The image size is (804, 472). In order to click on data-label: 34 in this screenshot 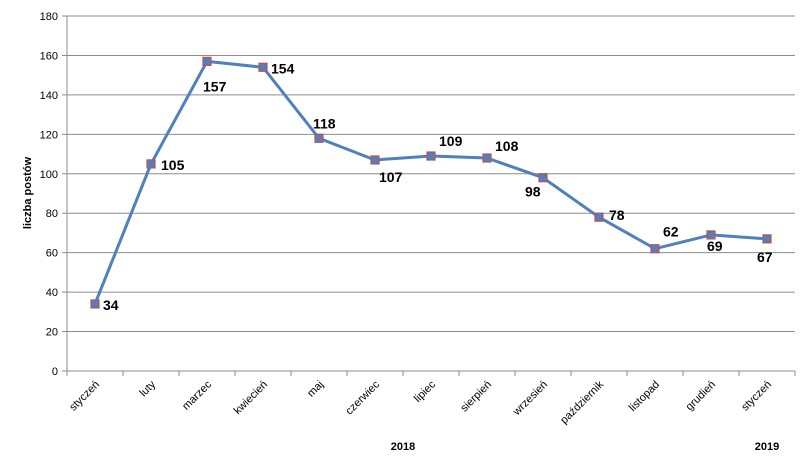, I will do `click(111, 305)`.